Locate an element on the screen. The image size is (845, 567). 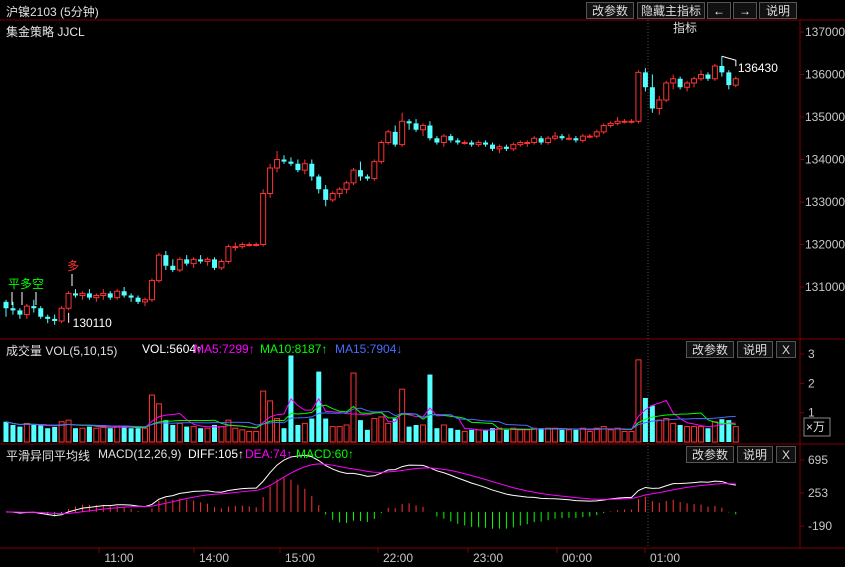
y-tick-label: 137000 is located at coordinates (825, 32).